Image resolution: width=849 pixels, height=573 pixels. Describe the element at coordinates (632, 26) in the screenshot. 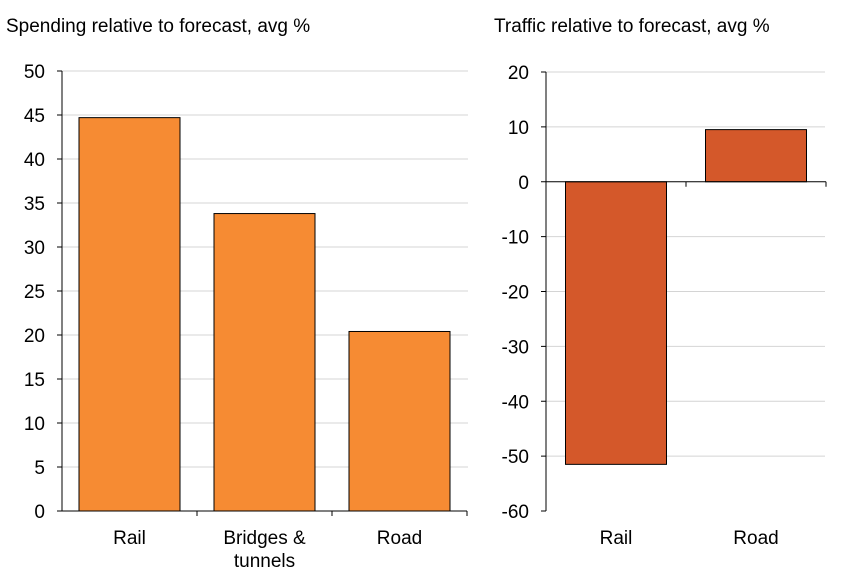

I see `traffic-chart-title: Traffic relative to forecast, avg %` at that location.